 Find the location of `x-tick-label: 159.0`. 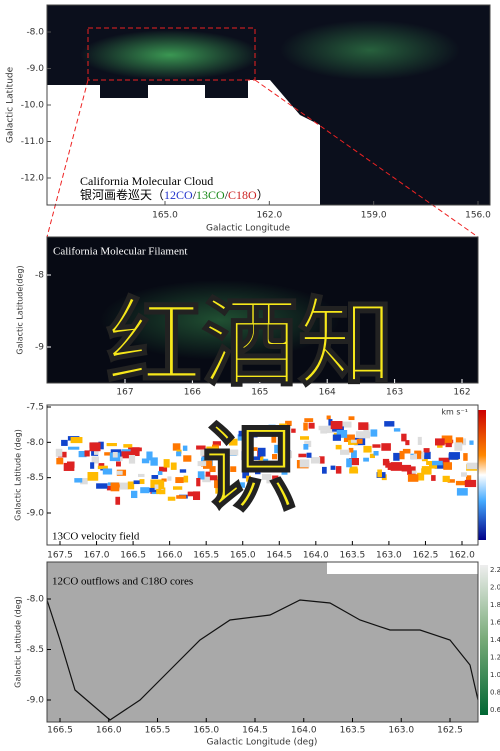

x-tick-label: 159.0 is located at coordinates (374, 216).